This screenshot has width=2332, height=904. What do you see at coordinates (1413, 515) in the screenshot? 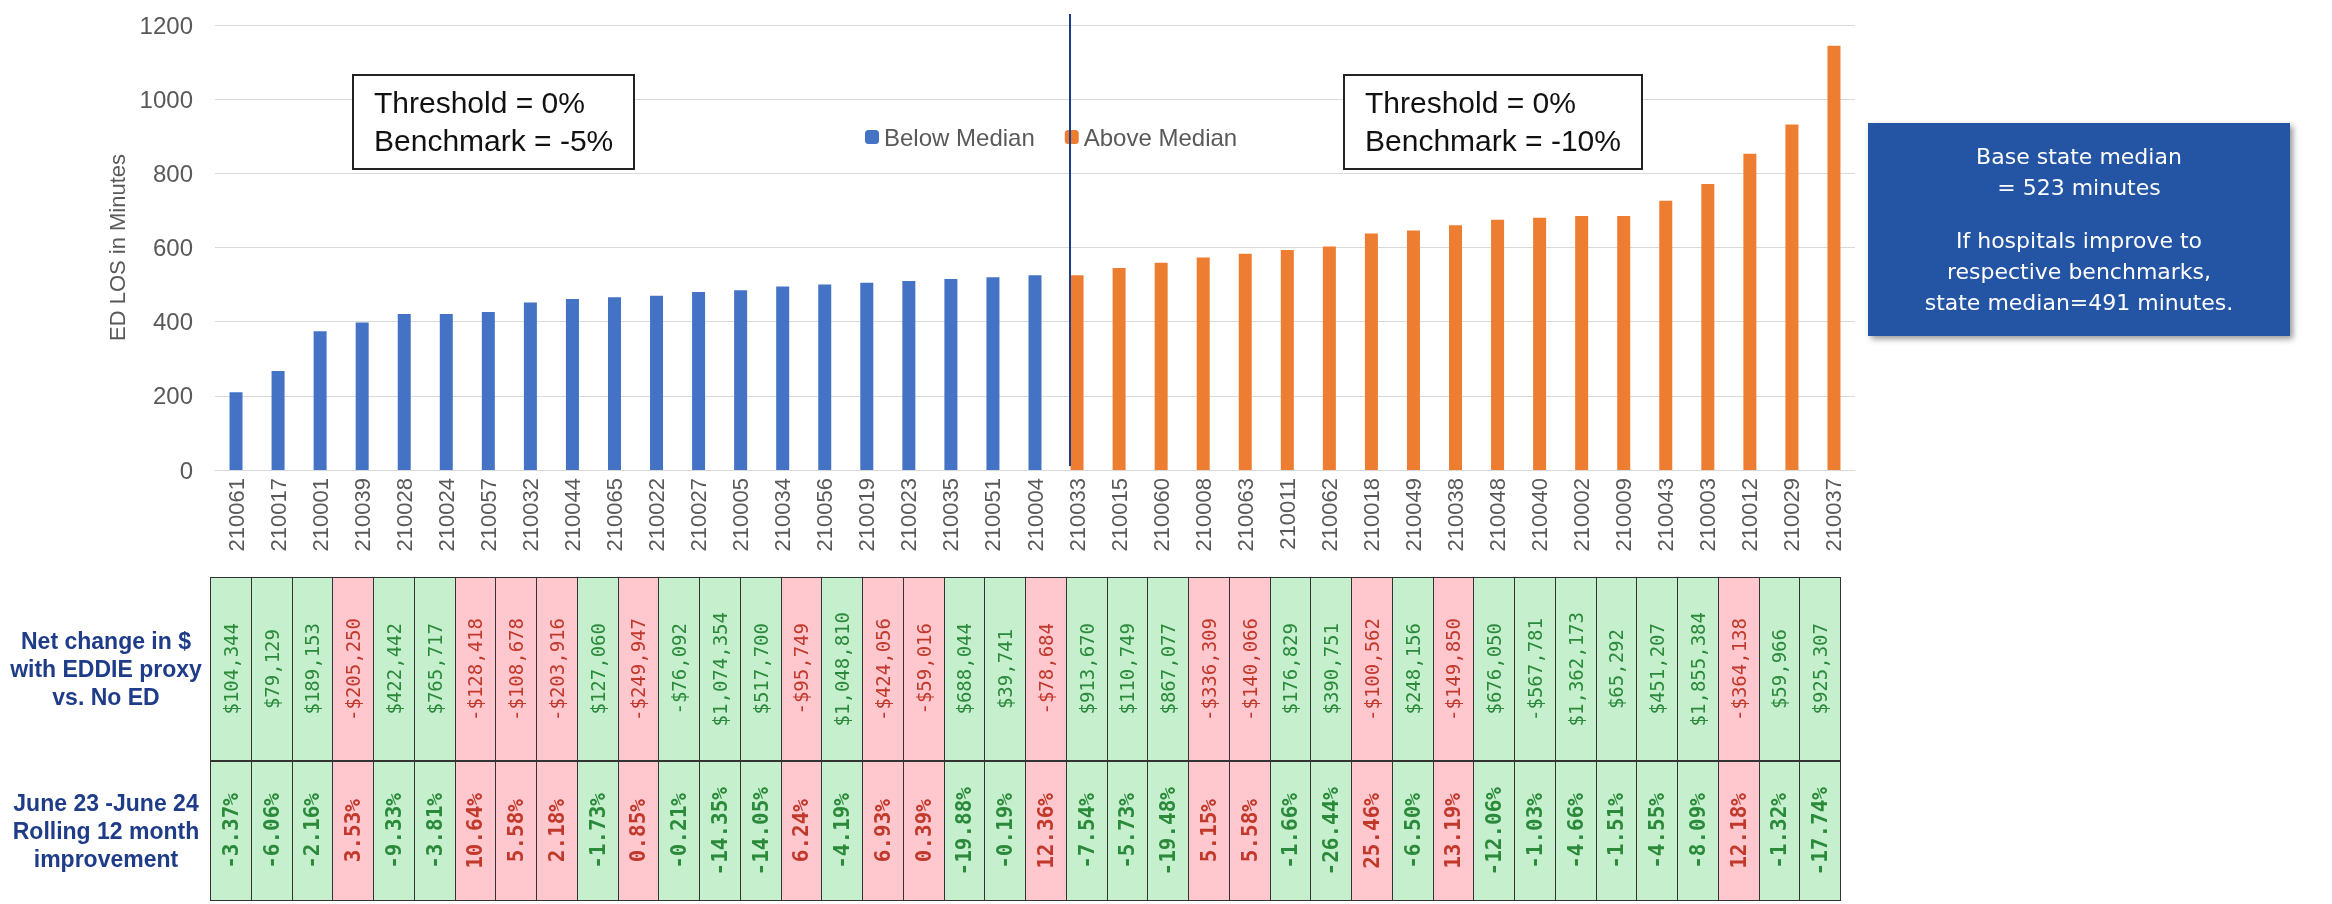
I see `x-tick-label: 210049` at bounding box center [1413, 515].